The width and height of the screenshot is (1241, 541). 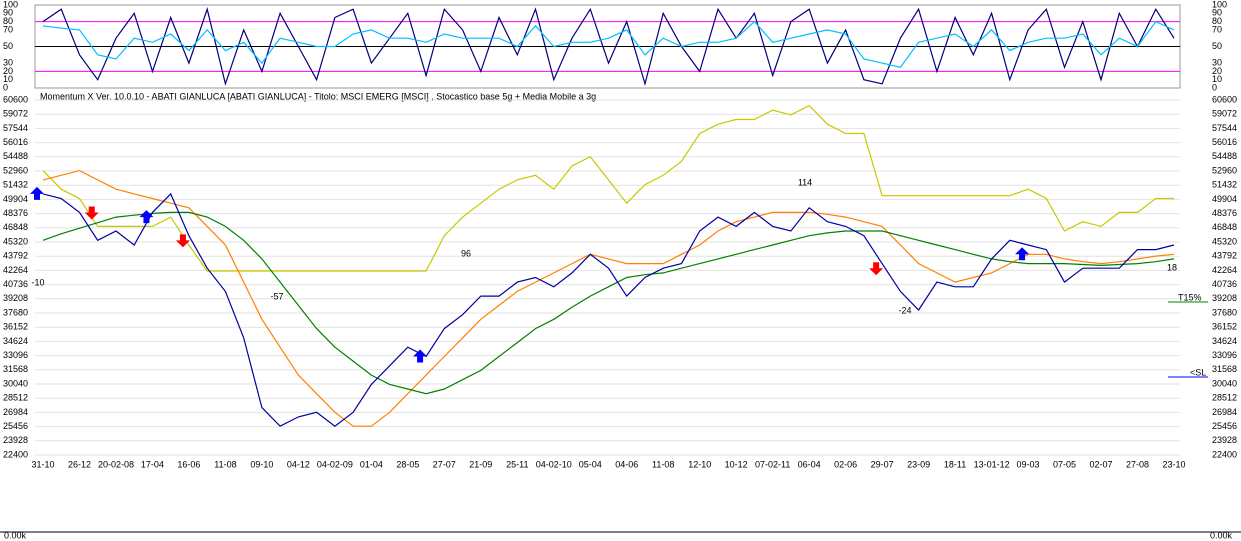 I want to click on x-tick-label: 29-07, so click(x=882, y=464).